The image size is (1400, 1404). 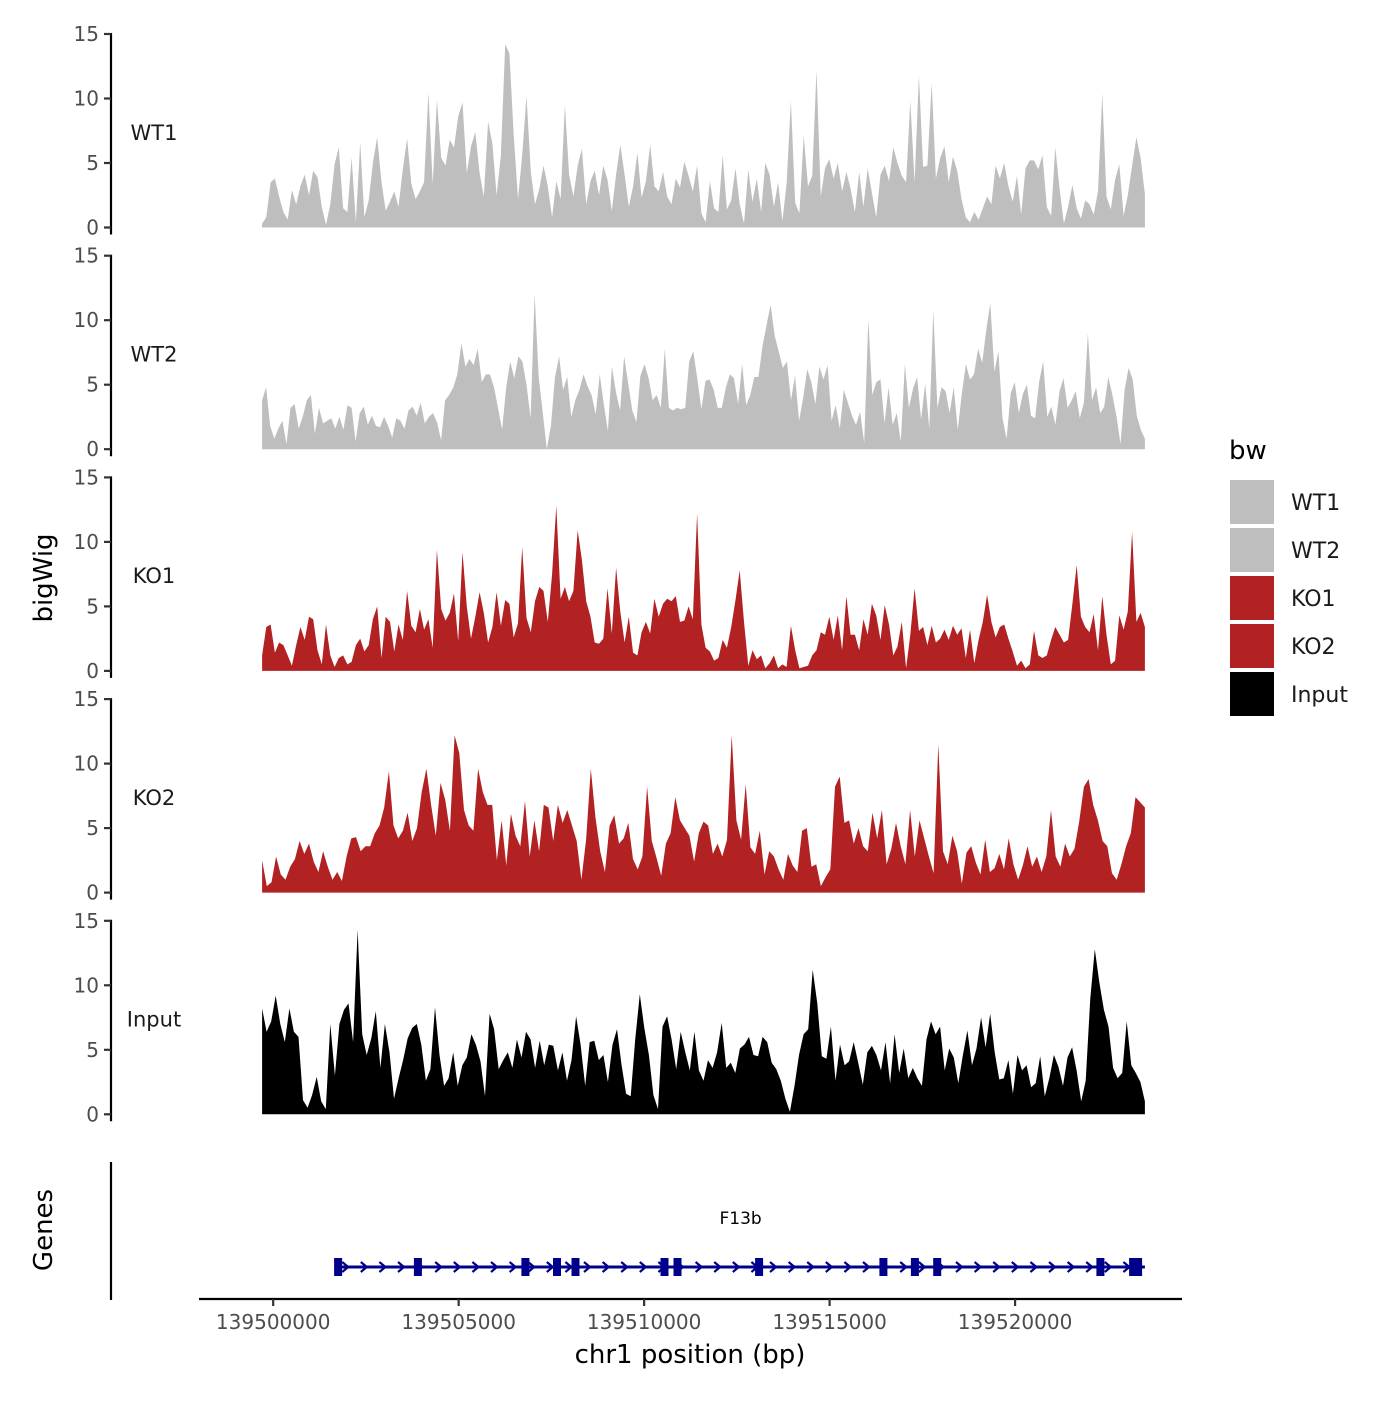 What do you see at coordinates (92, 449) in the screenshot?
I see `y-tick-label-wt2-0: 0` at bounding box center [92, 449].